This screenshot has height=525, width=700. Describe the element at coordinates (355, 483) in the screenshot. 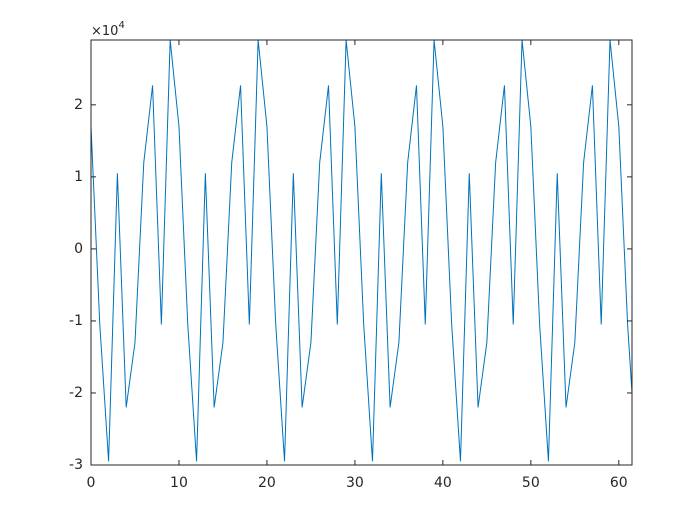

I see `x-tick-label: 30` at that location.